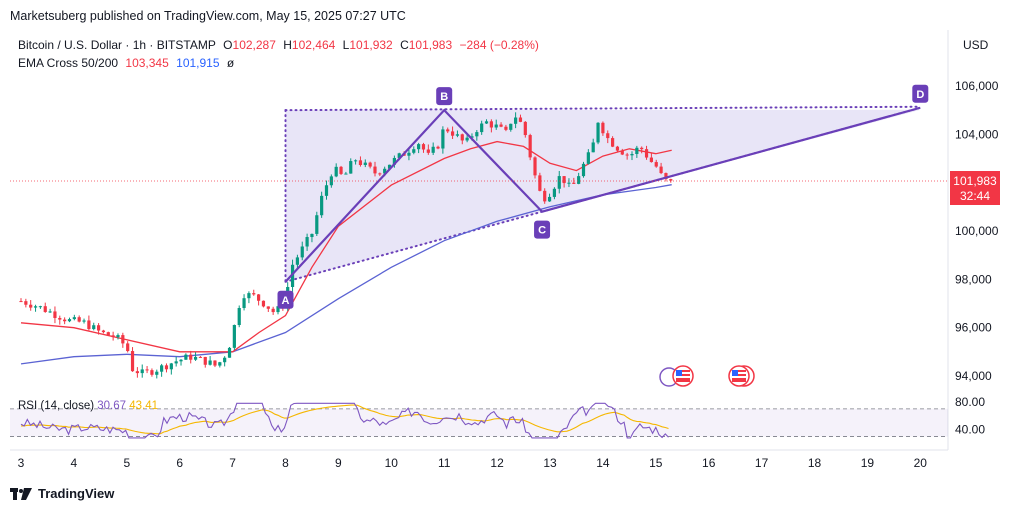  Describe the element at coordinates (542, 229) in the screenshot. I see `pattern-point-c-badge` at that location.